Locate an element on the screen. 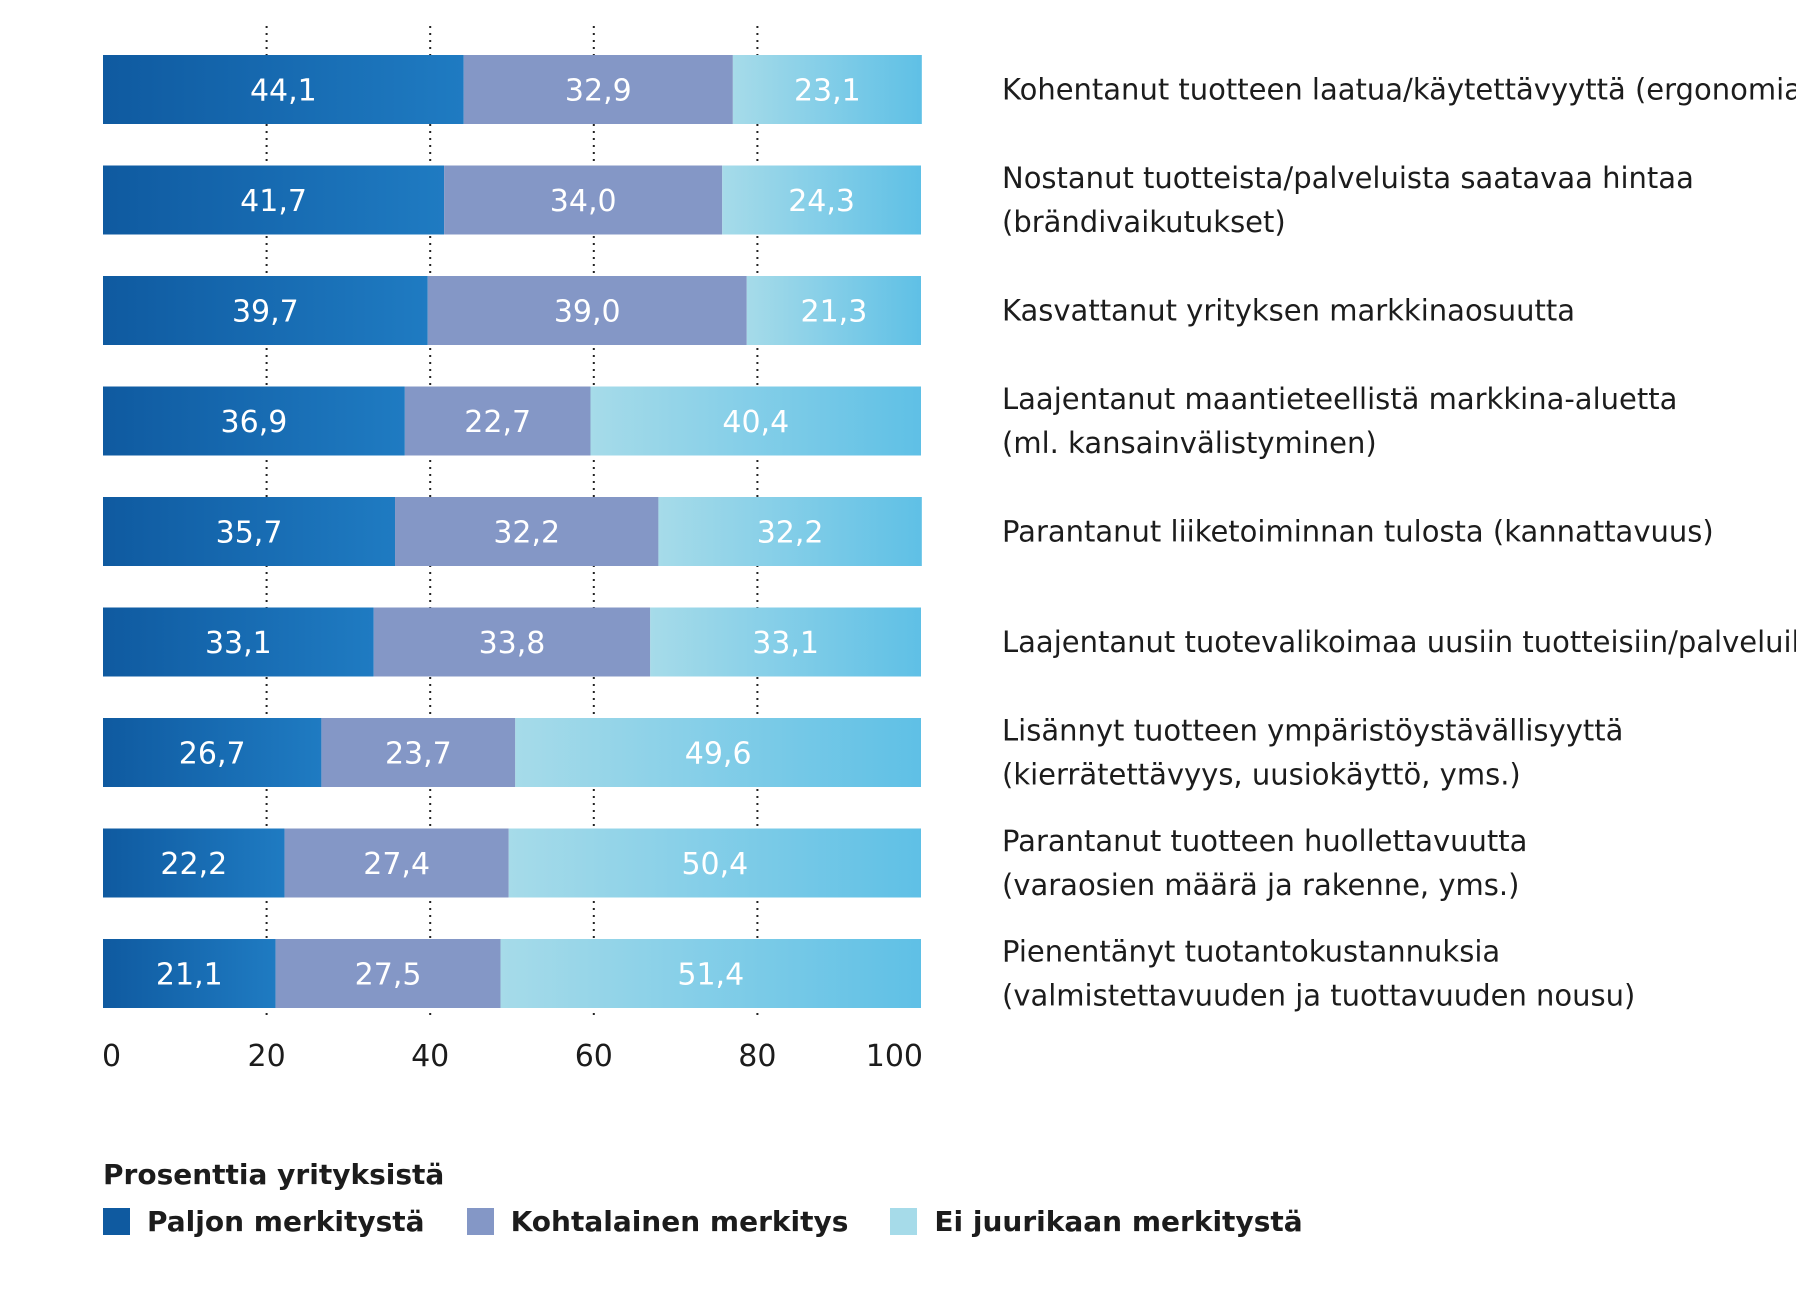  bar-segment-s2-row3 is located at coordinates (755, 421).